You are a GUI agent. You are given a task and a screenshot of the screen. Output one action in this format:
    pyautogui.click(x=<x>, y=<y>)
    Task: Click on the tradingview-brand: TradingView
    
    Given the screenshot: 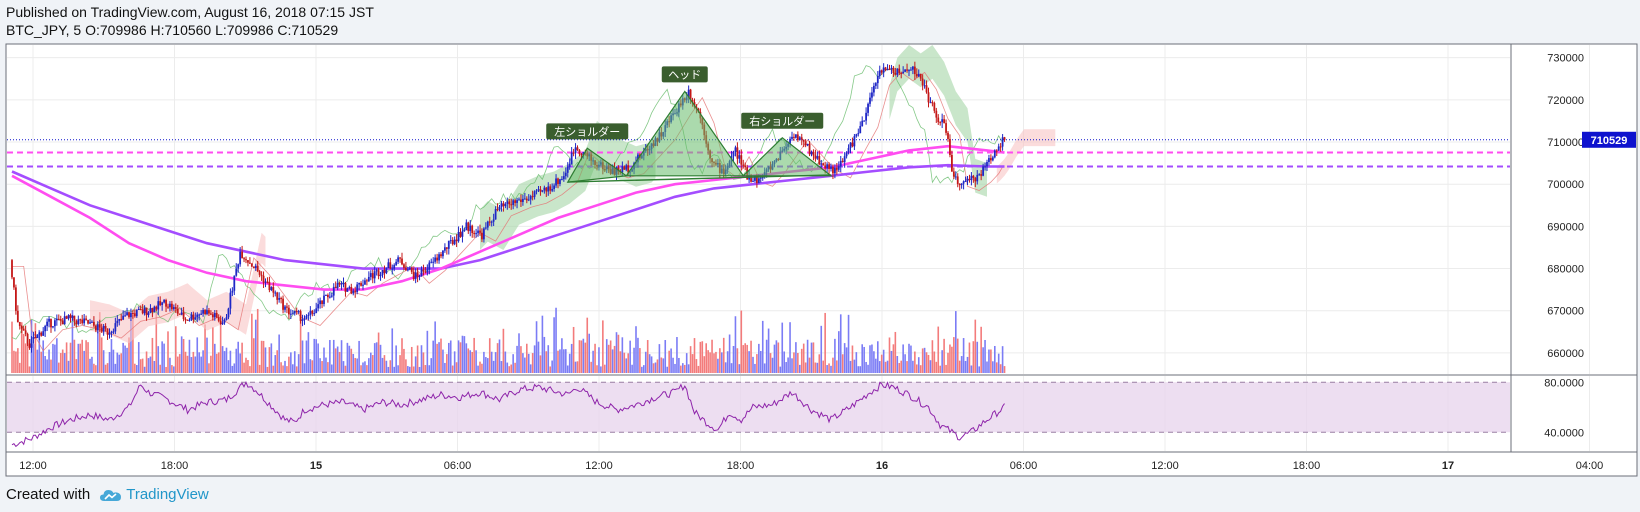 What is the action you would take?
    pyautogui.click(x=167, y=494)
    